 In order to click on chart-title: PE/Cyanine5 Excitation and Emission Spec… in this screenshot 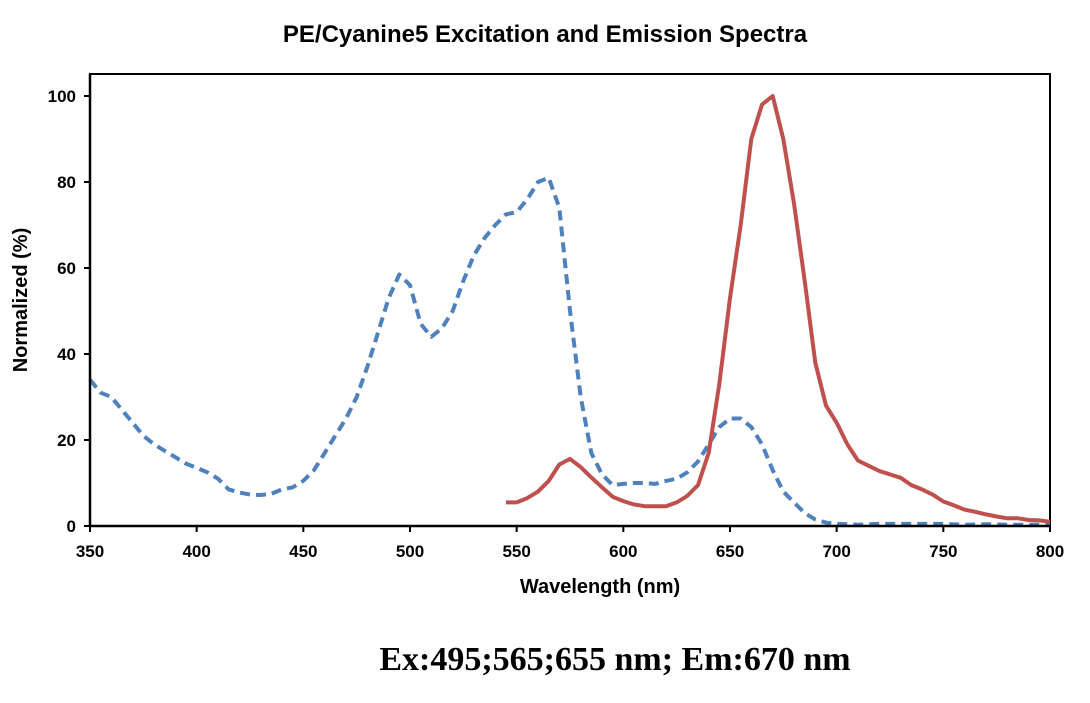, I will do `click(545, 34)`.